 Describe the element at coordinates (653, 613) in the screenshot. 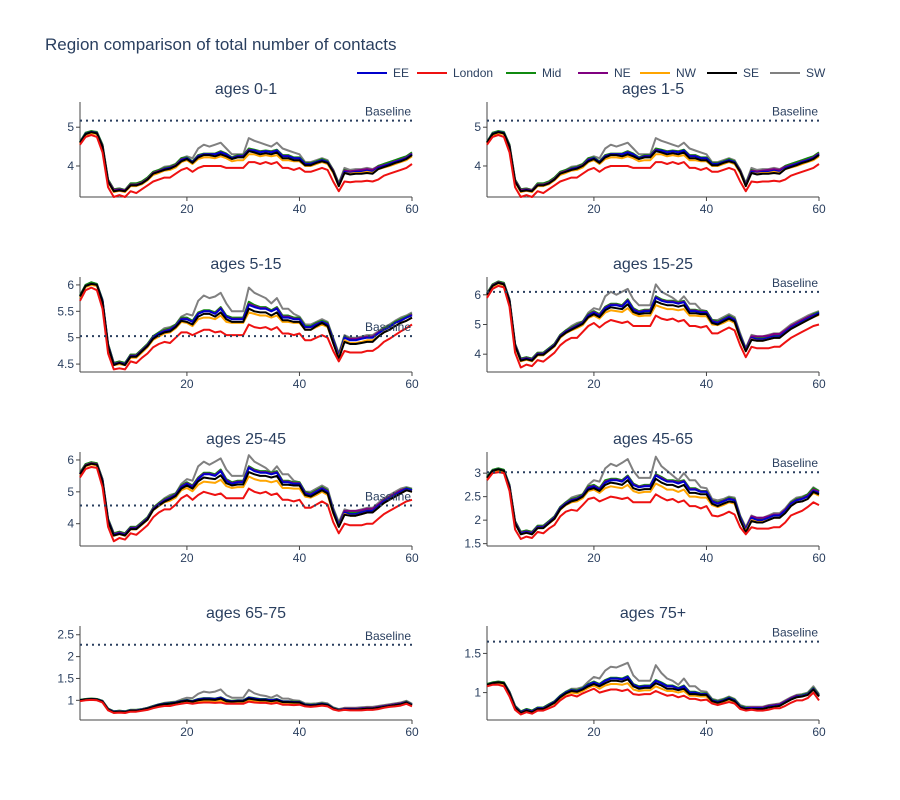

I see `panel-title: ages 75+` at that location.